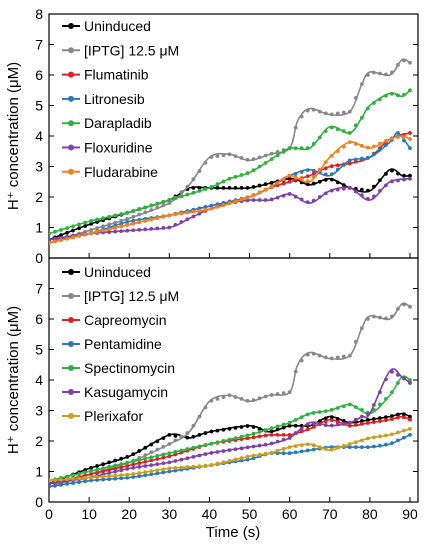 The width and height of the screenshot is (428, 550). I want to click on x-tick-label: 30, so click(170, 514).